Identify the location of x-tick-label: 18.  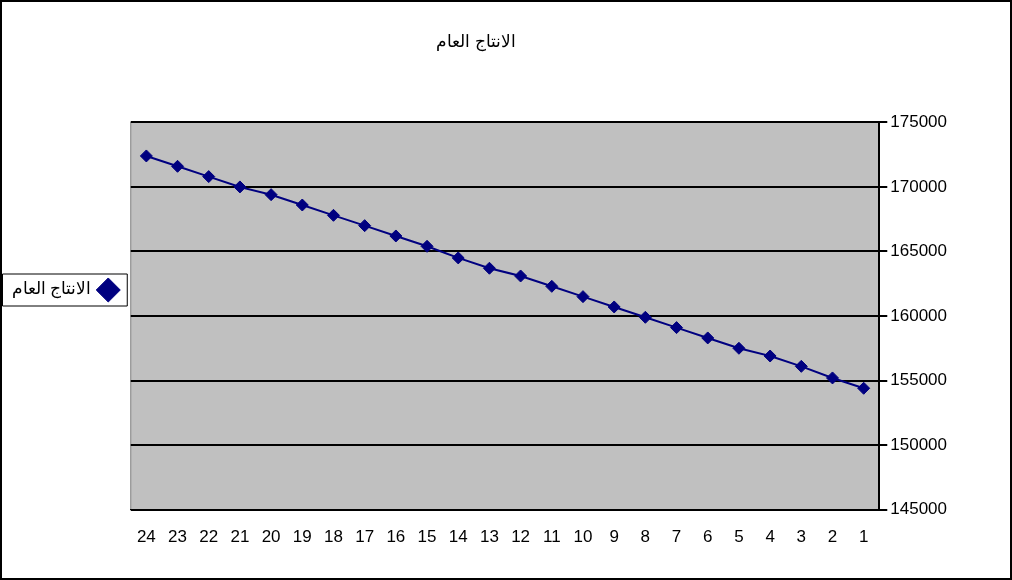
(333, 537).